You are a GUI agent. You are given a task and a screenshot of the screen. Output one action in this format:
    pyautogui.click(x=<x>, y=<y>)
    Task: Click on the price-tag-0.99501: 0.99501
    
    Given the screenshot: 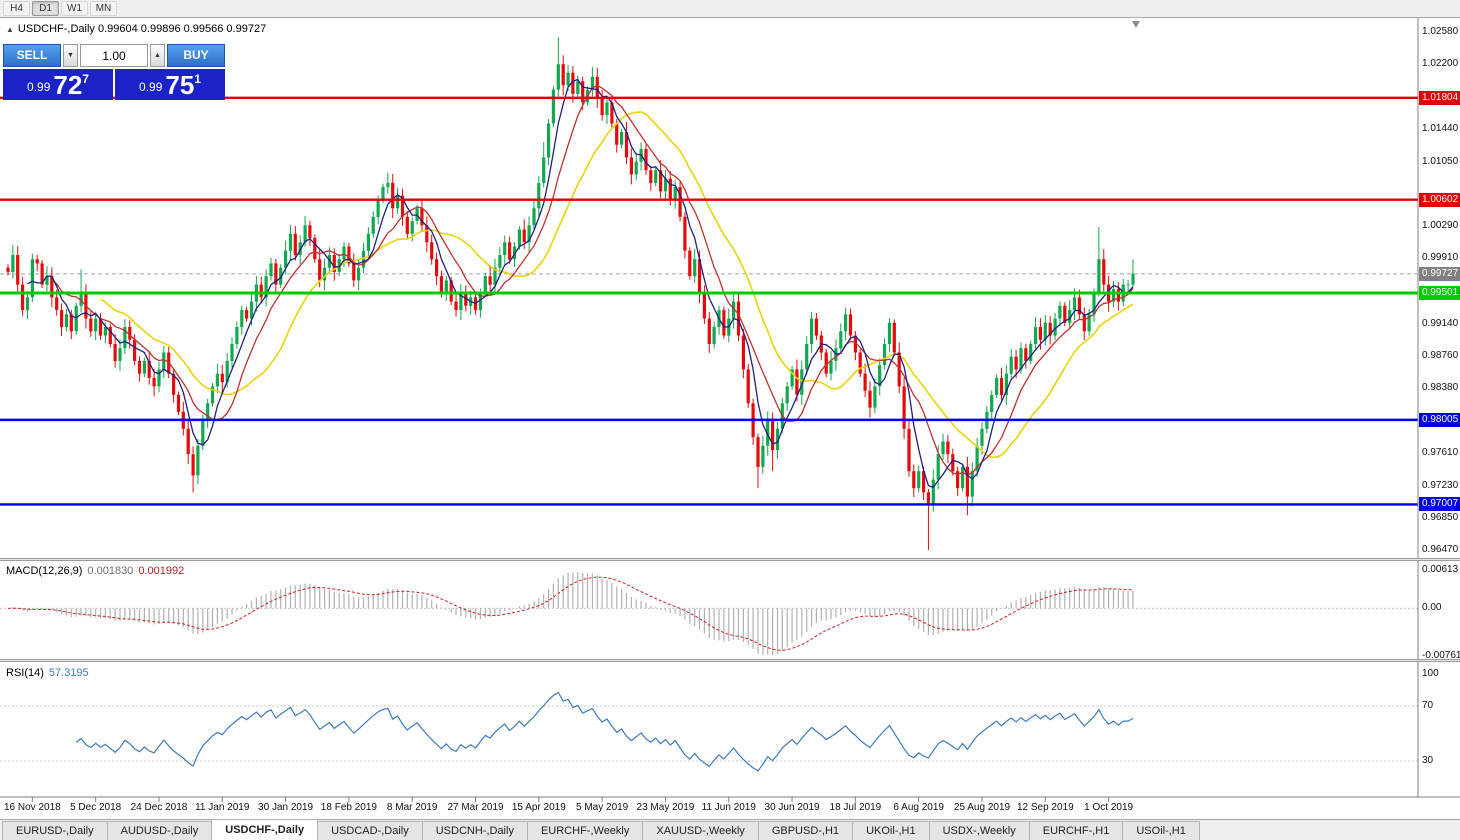 What is the action you would take?
    pyautogui.click(x=1439, y=293)
    